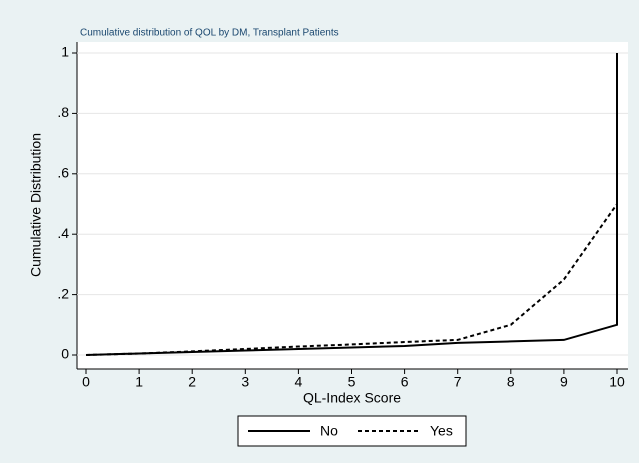 The height and width of the screenshot is (463, 639). Describe the element at coordinates (458, 382) in the screenshot. I see `x-tick-label: 7` at that location.